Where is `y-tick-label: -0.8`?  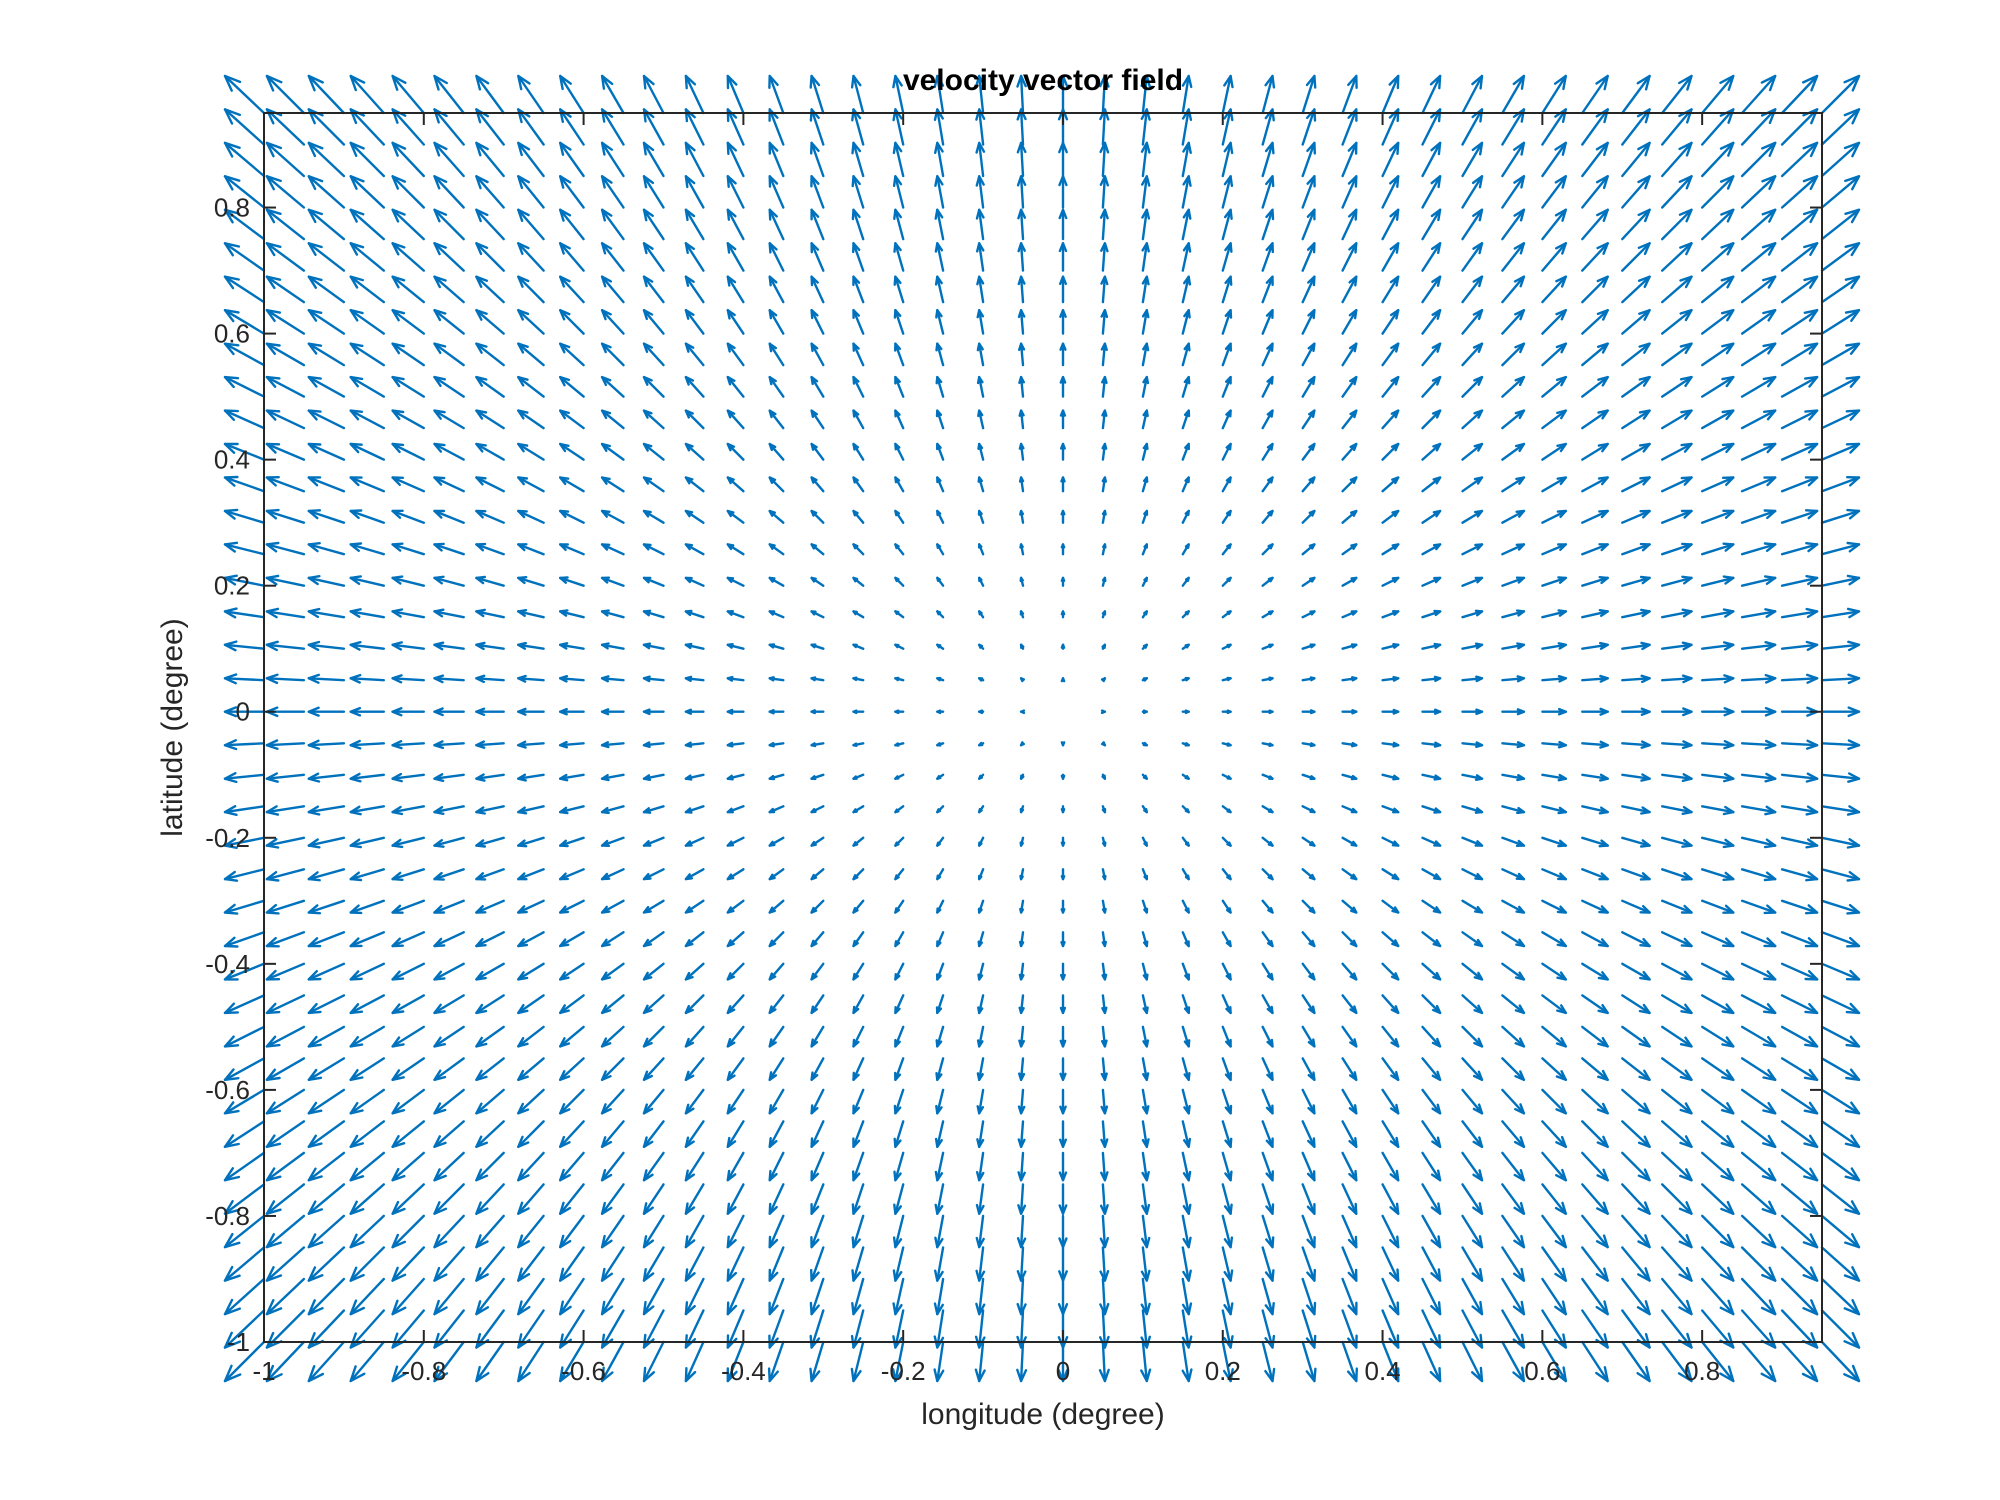
y-tick-label: -0.8 is located at coordinates (227, 1216).